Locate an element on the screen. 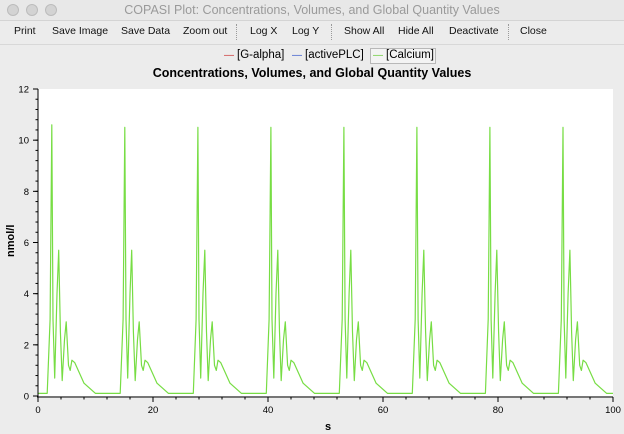  legend-item-calcium: — [Calcium] is located at coordinates (403, 57).